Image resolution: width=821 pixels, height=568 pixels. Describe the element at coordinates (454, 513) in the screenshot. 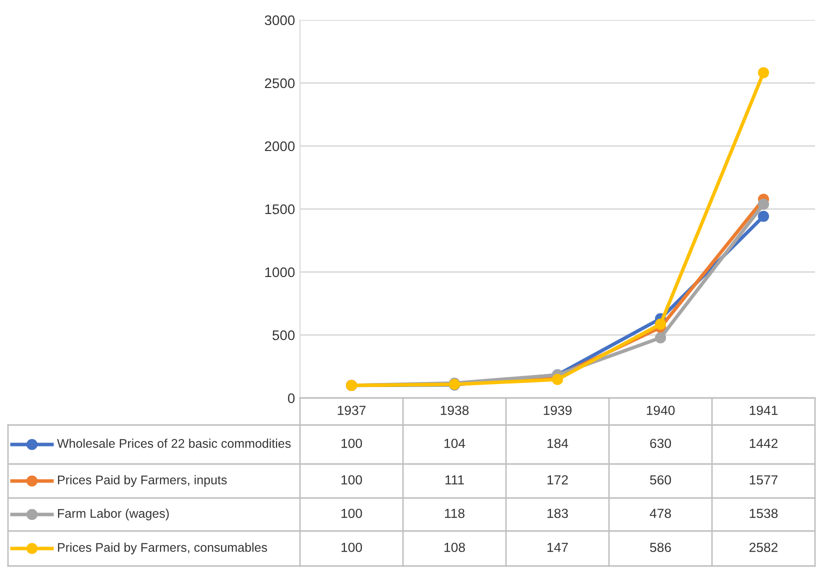

I see `data-label: 118` at that location.